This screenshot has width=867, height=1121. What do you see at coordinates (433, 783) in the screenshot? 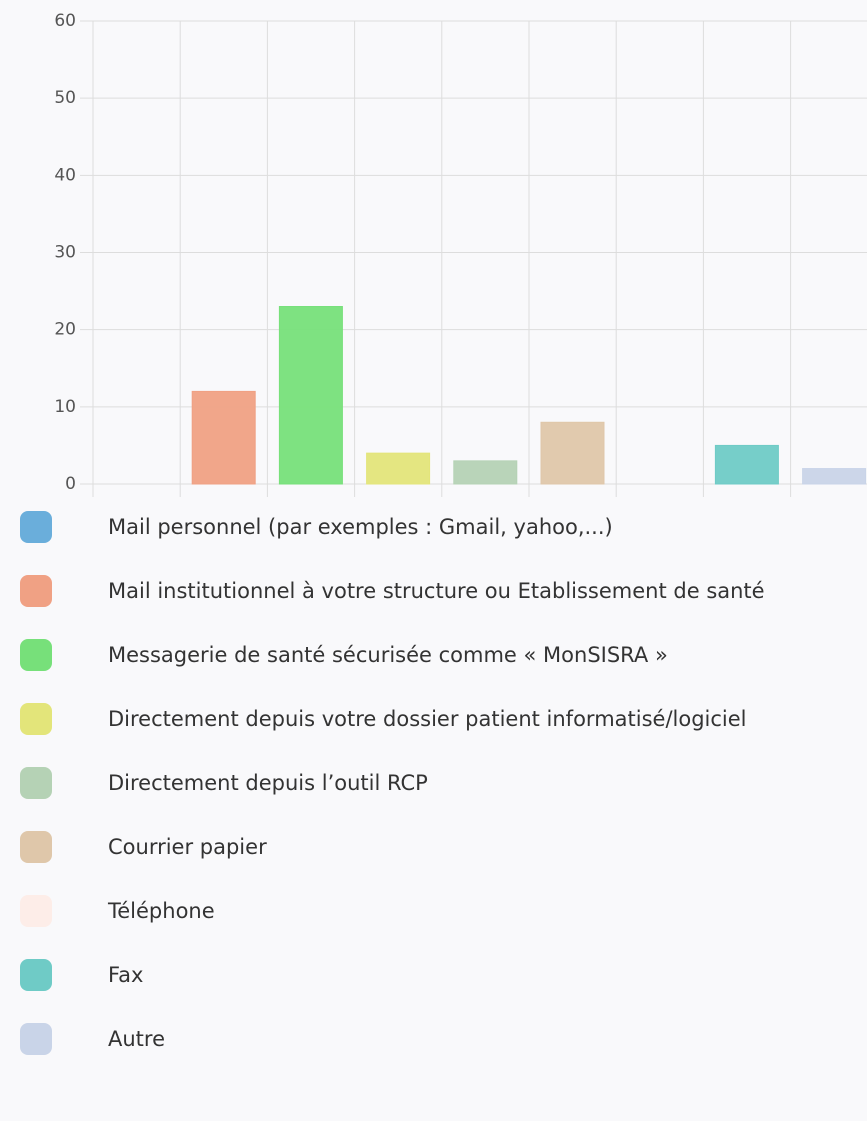
I see `legend-item: Directement depuis l’outil RCP` at bounding box center [433, 783].